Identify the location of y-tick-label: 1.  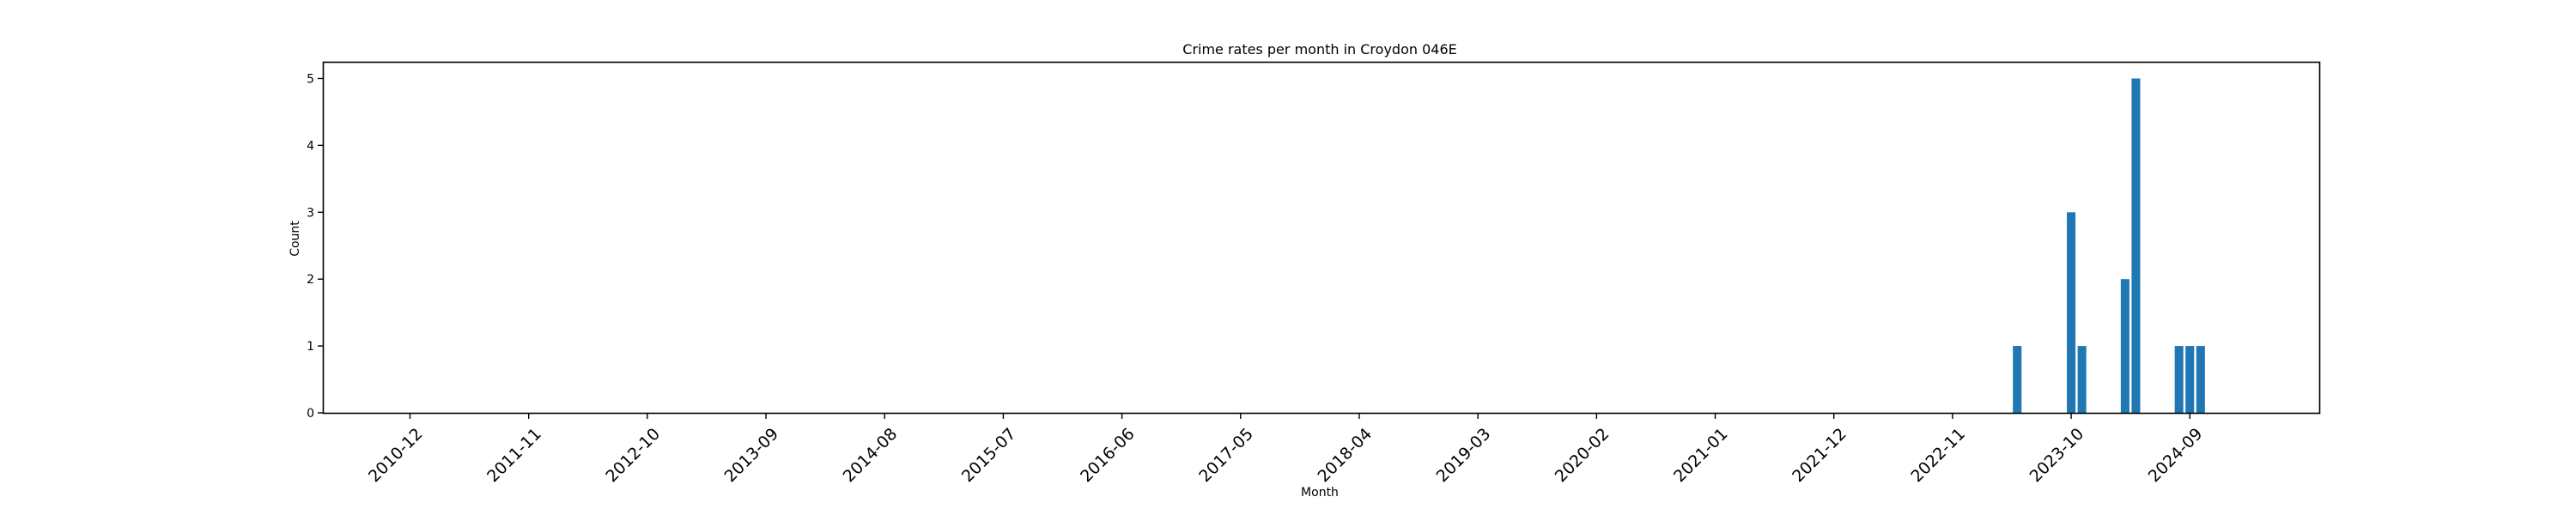
(311, 347).